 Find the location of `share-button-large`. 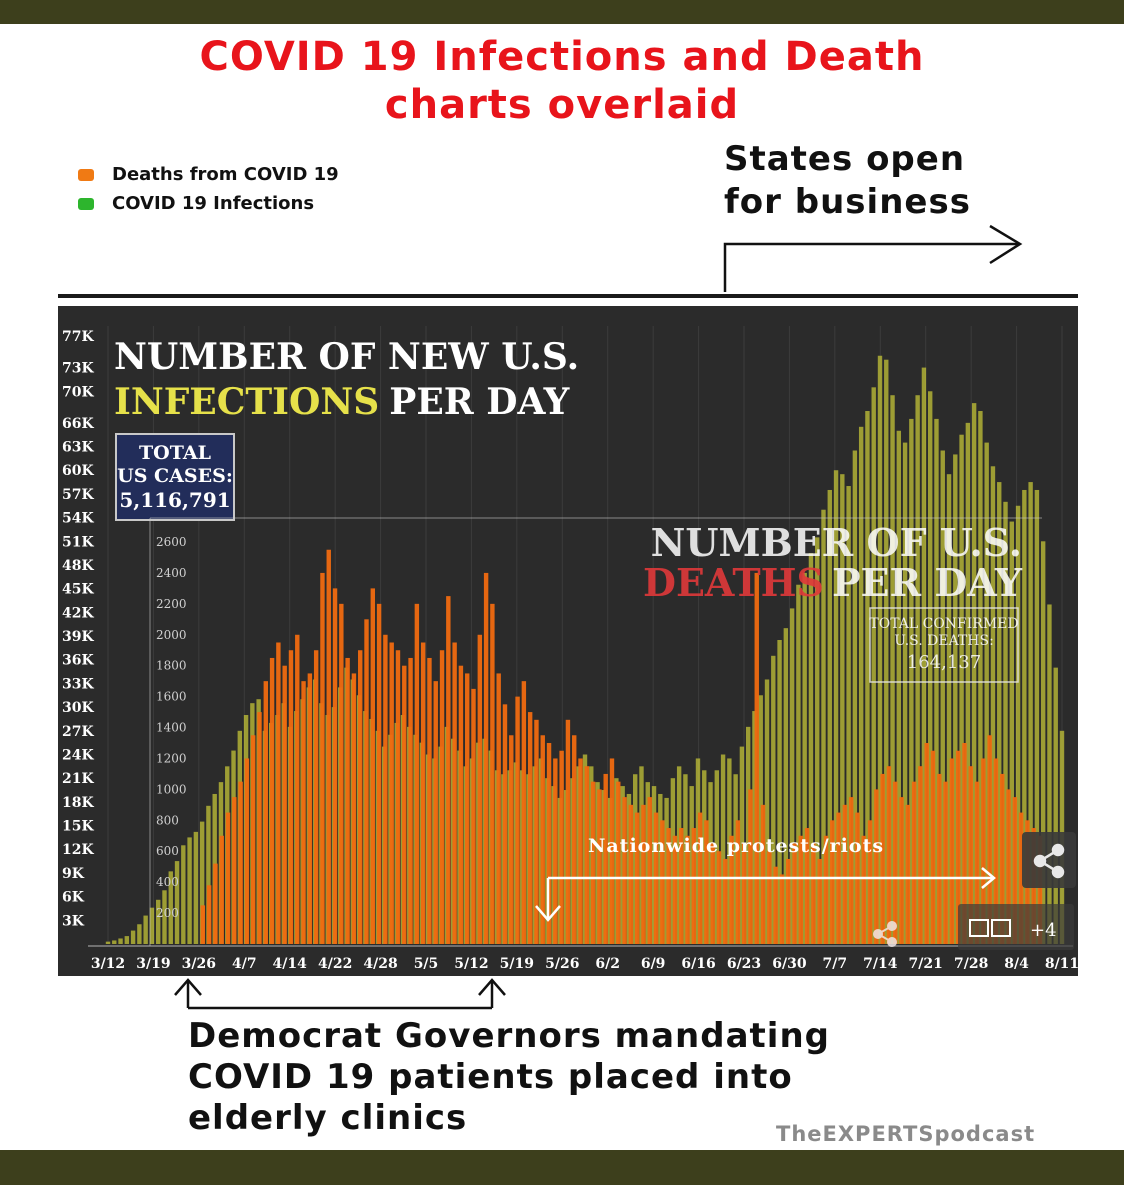

share-button-large is located at coordinates (1049, 860).